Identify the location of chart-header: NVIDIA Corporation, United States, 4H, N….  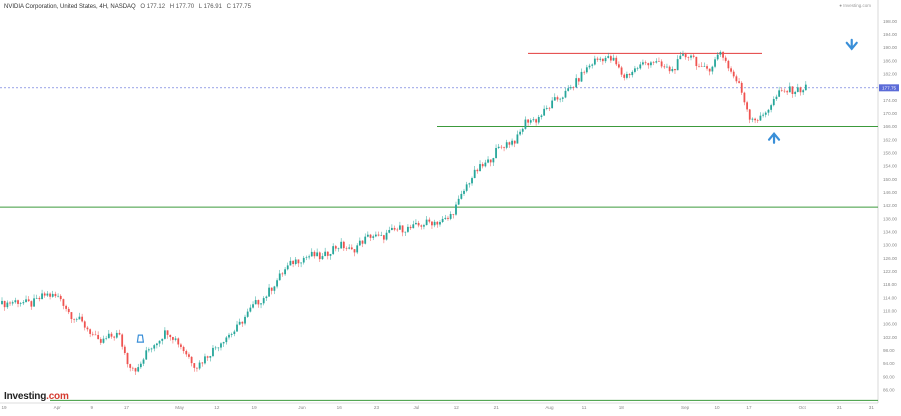
(129, 7).